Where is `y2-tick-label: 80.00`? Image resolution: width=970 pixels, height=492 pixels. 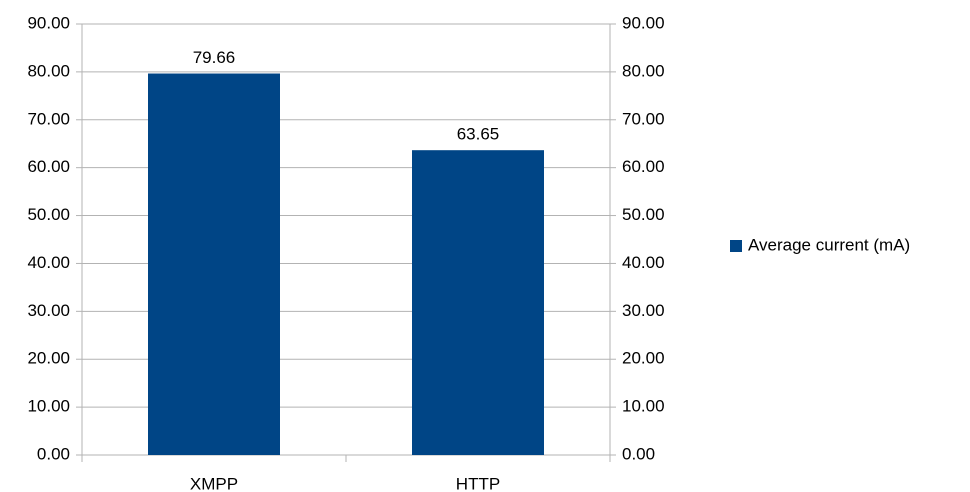 y2-tick-label: 80.00 is located at coordinates (643, 70).